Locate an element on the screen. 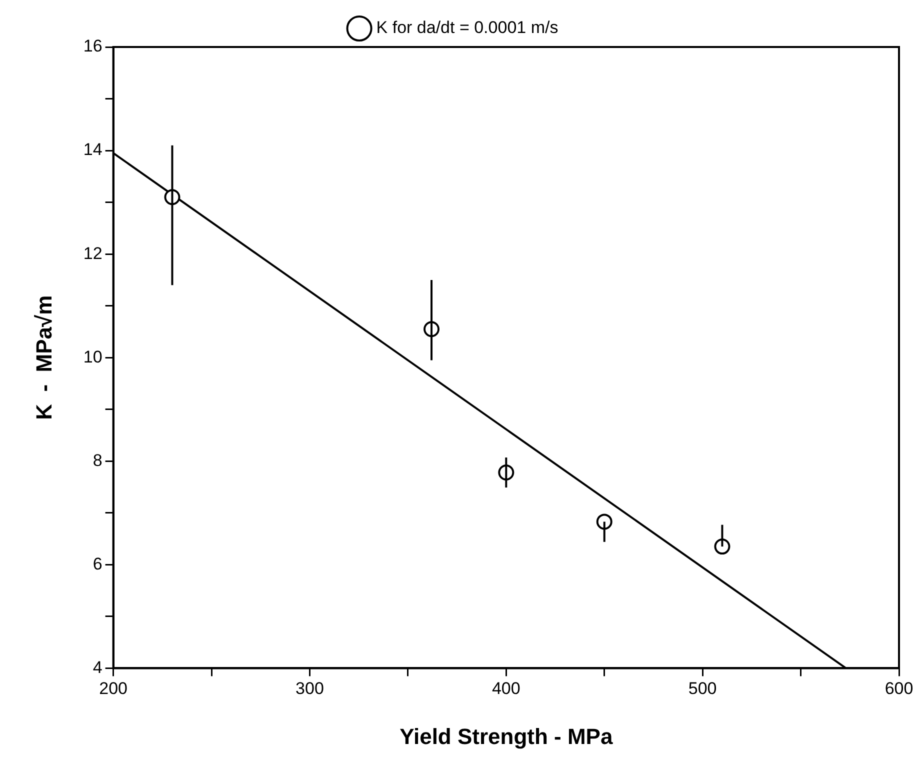  y-tick-label: 4 is located at coordinates (97, 667).